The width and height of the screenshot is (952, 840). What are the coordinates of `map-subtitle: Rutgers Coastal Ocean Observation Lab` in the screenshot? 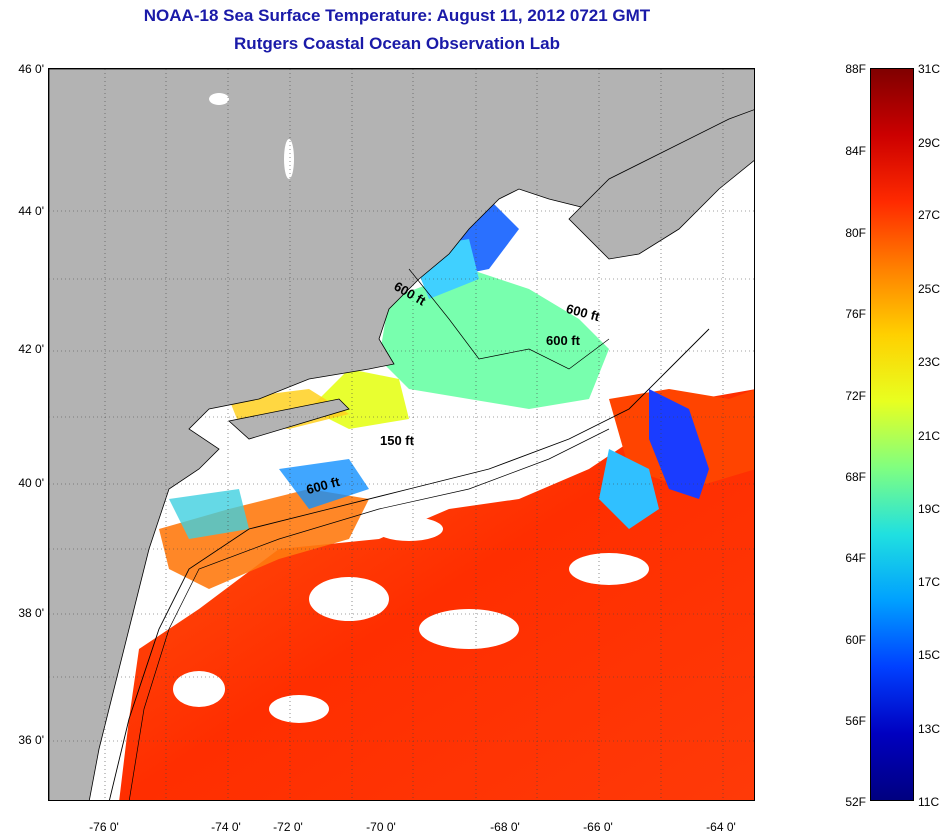 It's located at (397, 43).